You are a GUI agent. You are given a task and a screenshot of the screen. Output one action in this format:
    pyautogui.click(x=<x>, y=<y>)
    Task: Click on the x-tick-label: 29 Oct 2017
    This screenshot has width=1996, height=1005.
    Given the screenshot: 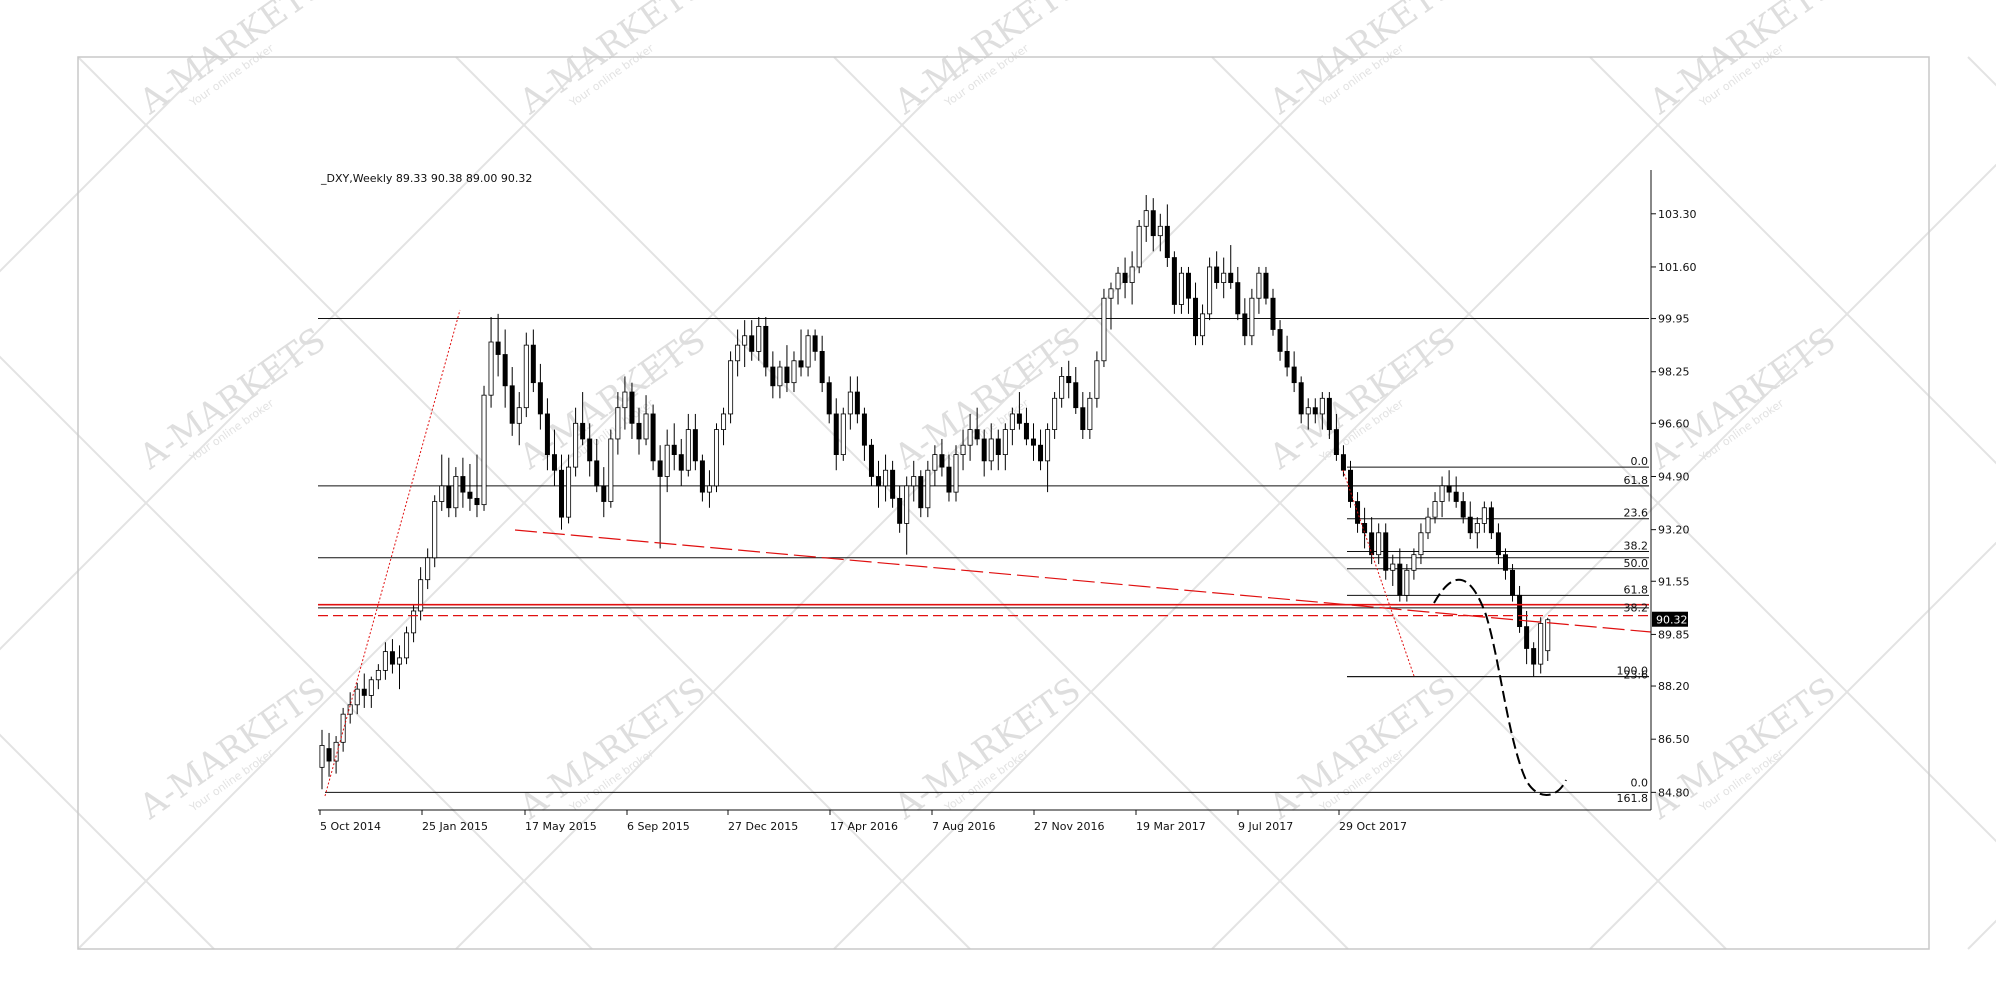 What is the action you would take?
    pyautogui.click(x=1373, y=826)
    